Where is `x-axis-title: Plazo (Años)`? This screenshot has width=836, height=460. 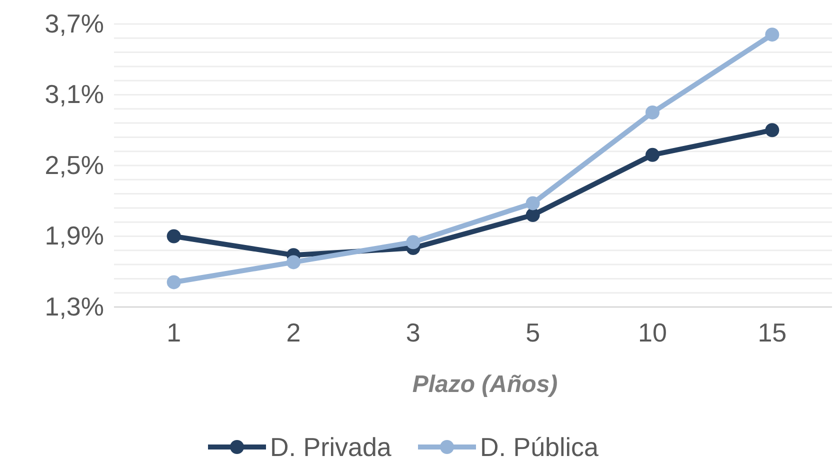
x-axis-title: Plazo (Años) is located at coordinates (485, 384).